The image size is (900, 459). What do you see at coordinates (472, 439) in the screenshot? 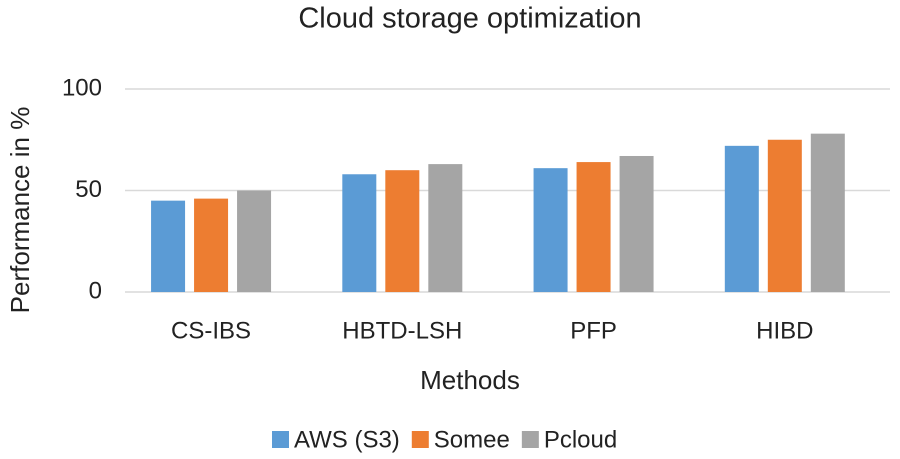
I see `legend-label: Somee` at bounding box center [472, 439].